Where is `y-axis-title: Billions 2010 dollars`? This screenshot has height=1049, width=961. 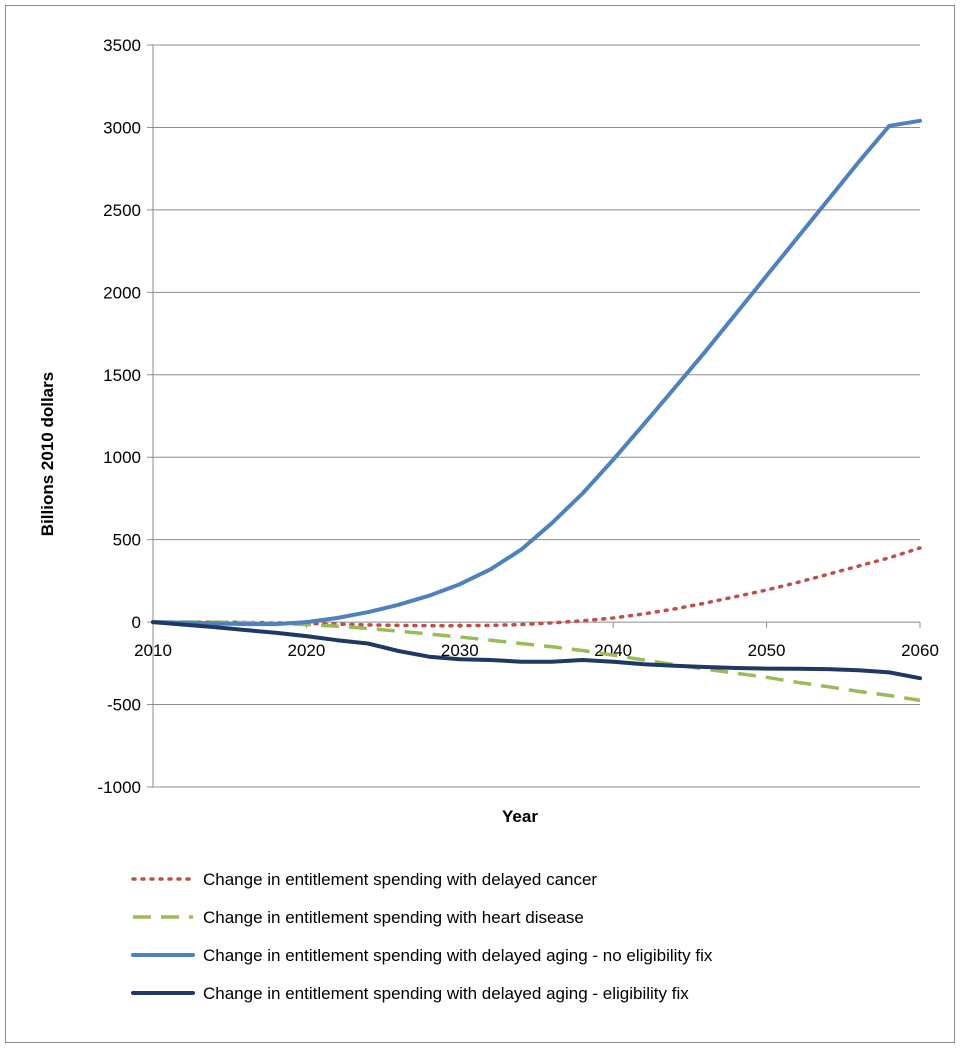
y-axis-title: Billions 2010 dollars is located at coordinates (47, 454).